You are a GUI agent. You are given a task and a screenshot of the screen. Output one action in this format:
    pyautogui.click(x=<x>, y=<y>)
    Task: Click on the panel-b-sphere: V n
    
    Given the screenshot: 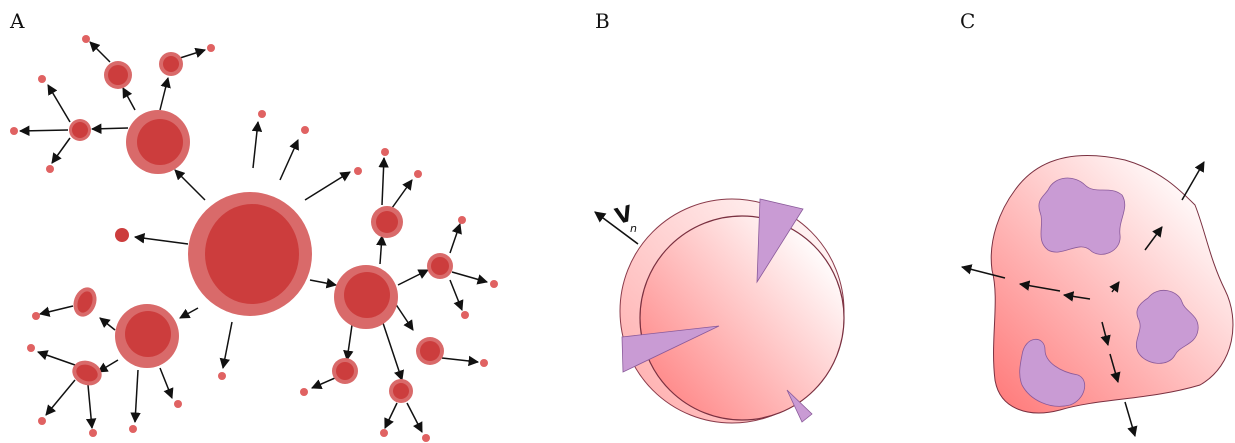 What is the action you would take?
    pyautogui.click(x=719, y=311)
    